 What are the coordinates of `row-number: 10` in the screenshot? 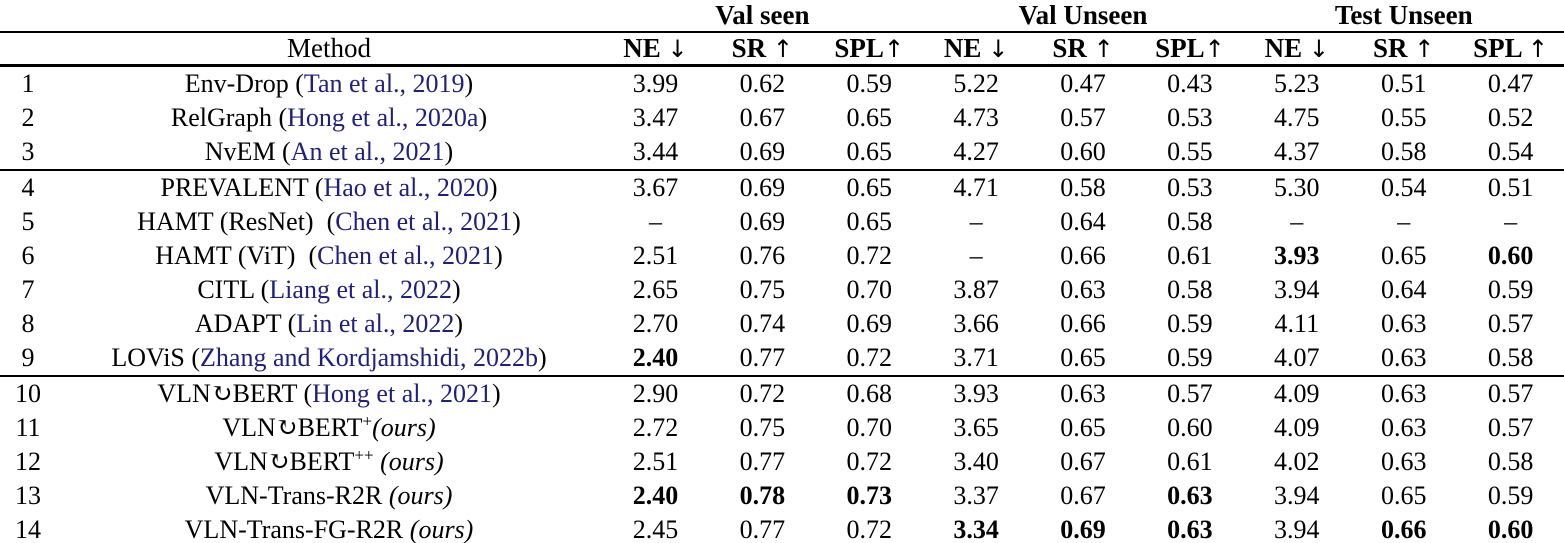 It's located at (28, 393).